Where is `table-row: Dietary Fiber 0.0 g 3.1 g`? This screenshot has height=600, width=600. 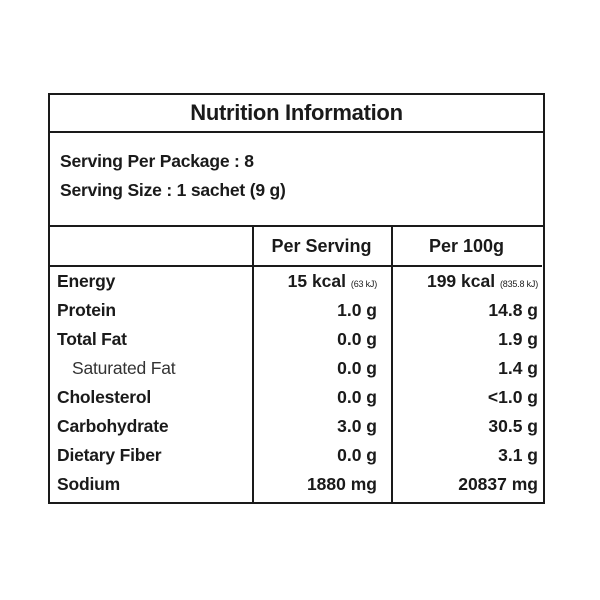
table-row: Dietary Fiber 0.0 g 3.1 g is located at coordinates (296, 455).